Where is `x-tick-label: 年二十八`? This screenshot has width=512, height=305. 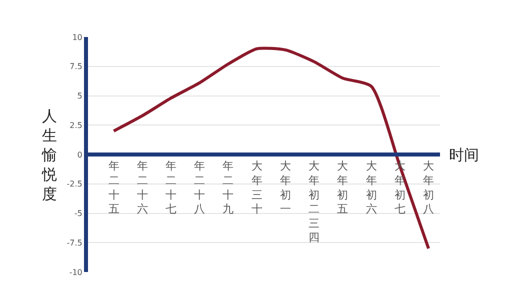
x-tick-label: 年二十八 is located at coordinates (200, 188).